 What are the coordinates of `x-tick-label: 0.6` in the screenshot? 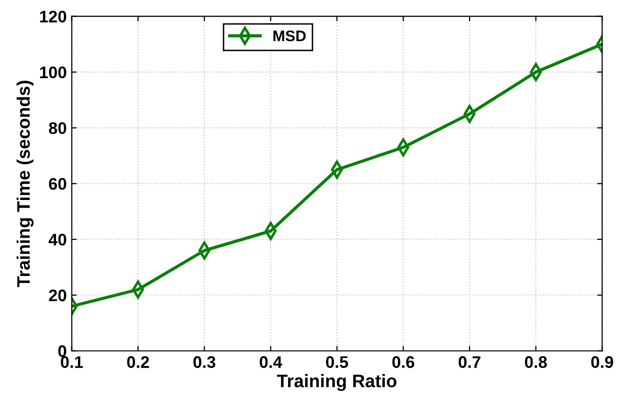 It's located at (403, 362).